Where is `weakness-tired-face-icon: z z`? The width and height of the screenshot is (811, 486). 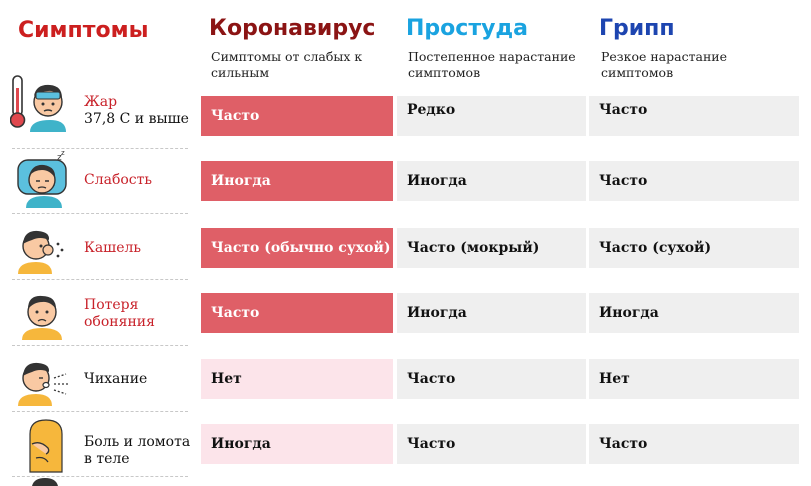
weakness-tired-face-icon: z z is located at coordinates (42, 179).